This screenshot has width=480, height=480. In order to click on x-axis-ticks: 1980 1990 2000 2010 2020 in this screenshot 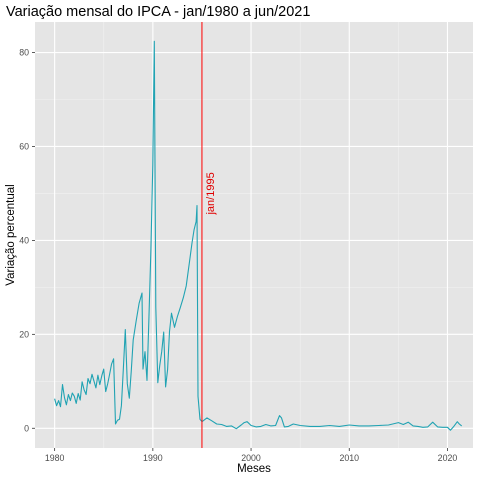, I will do `click(251, 455)`.